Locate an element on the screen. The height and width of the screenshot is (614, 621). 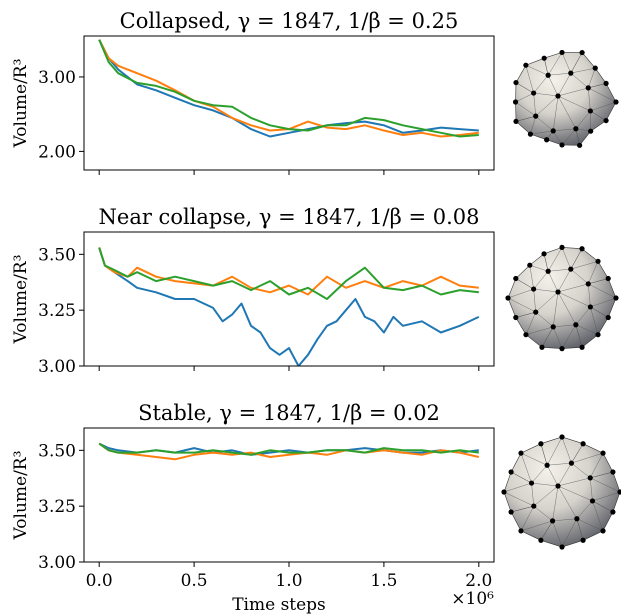
near-collapse-series-3-line is located at coordinates (288, 273).